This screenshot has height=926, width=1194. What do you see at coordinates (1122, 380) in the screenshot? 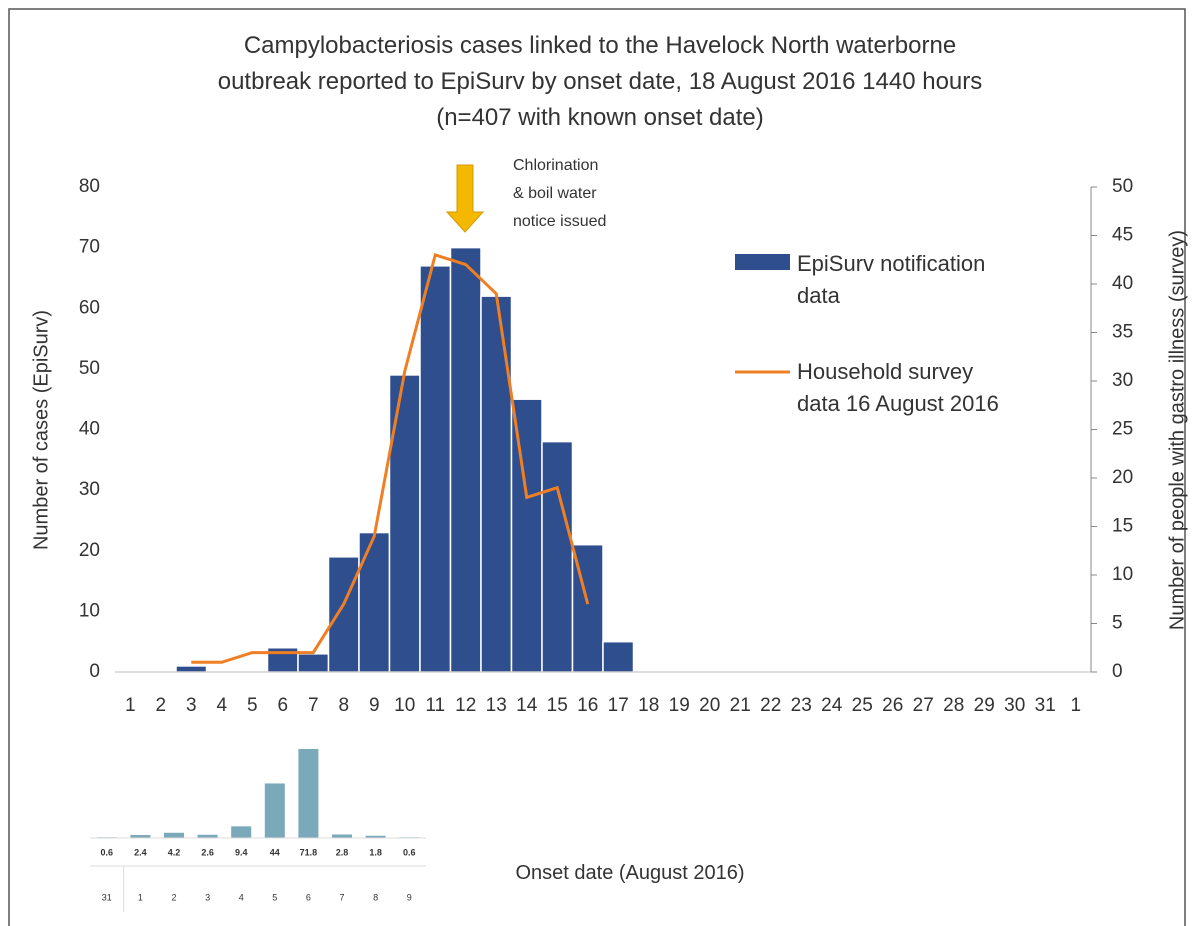
I see `y2-tick-label: 30` at bounding box center [1122, 380].